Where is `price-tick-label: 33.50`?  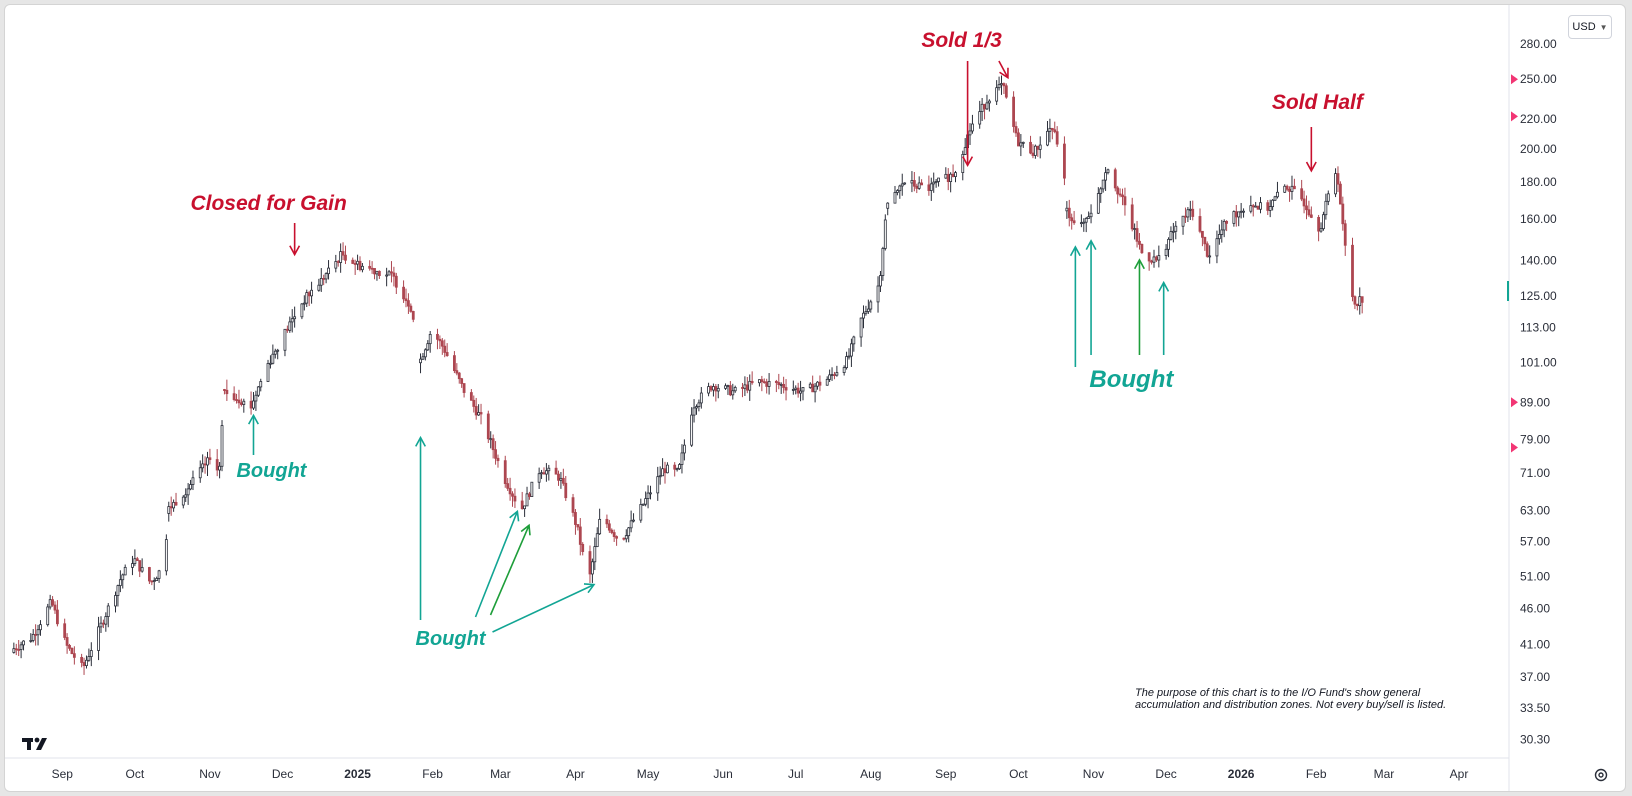
price-tick-label: 33.50 is located at coordinates (1535, 708).